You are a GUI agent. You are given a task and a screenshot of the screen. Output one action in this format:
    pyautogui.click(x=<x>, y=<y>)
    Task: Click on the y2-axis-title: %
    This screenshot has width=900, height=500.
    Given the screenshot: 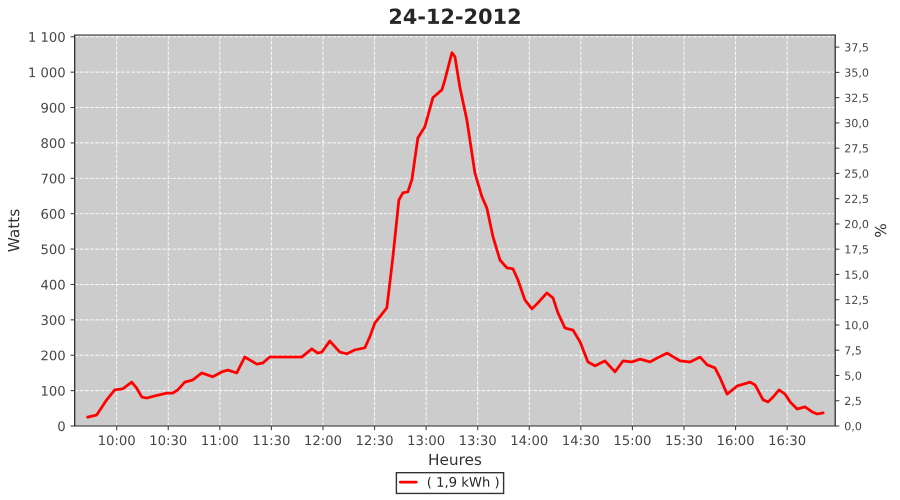 What is the action you would take?
    pyautogui.click(x=880, y=230)
    